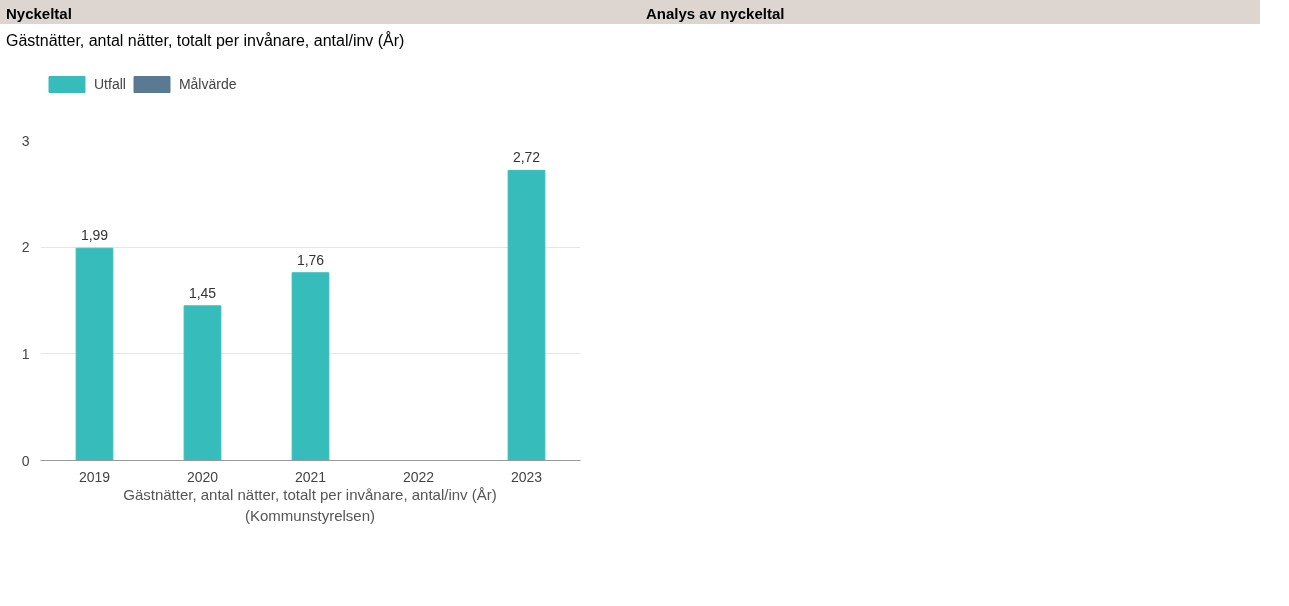 The width and height of the screenshot is (1289, 606). Describe the element at coordinates (110, 84) in the screenshot. I see `legend-label: Utfall` at that location.